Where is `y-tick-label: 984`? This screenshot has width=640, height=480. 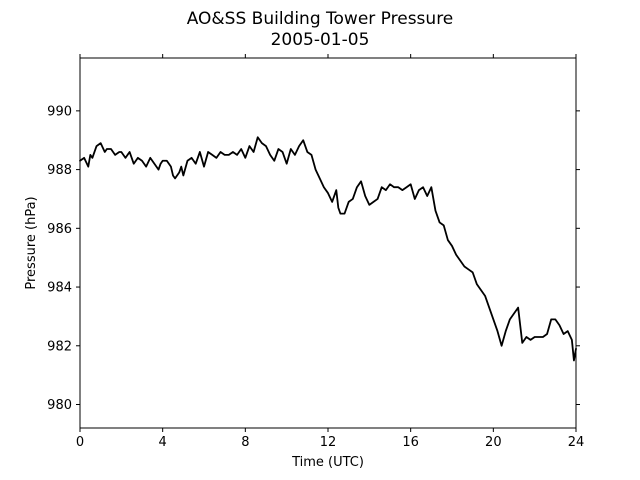
y-tick-label: 984 is located at coordinates (59, 288).